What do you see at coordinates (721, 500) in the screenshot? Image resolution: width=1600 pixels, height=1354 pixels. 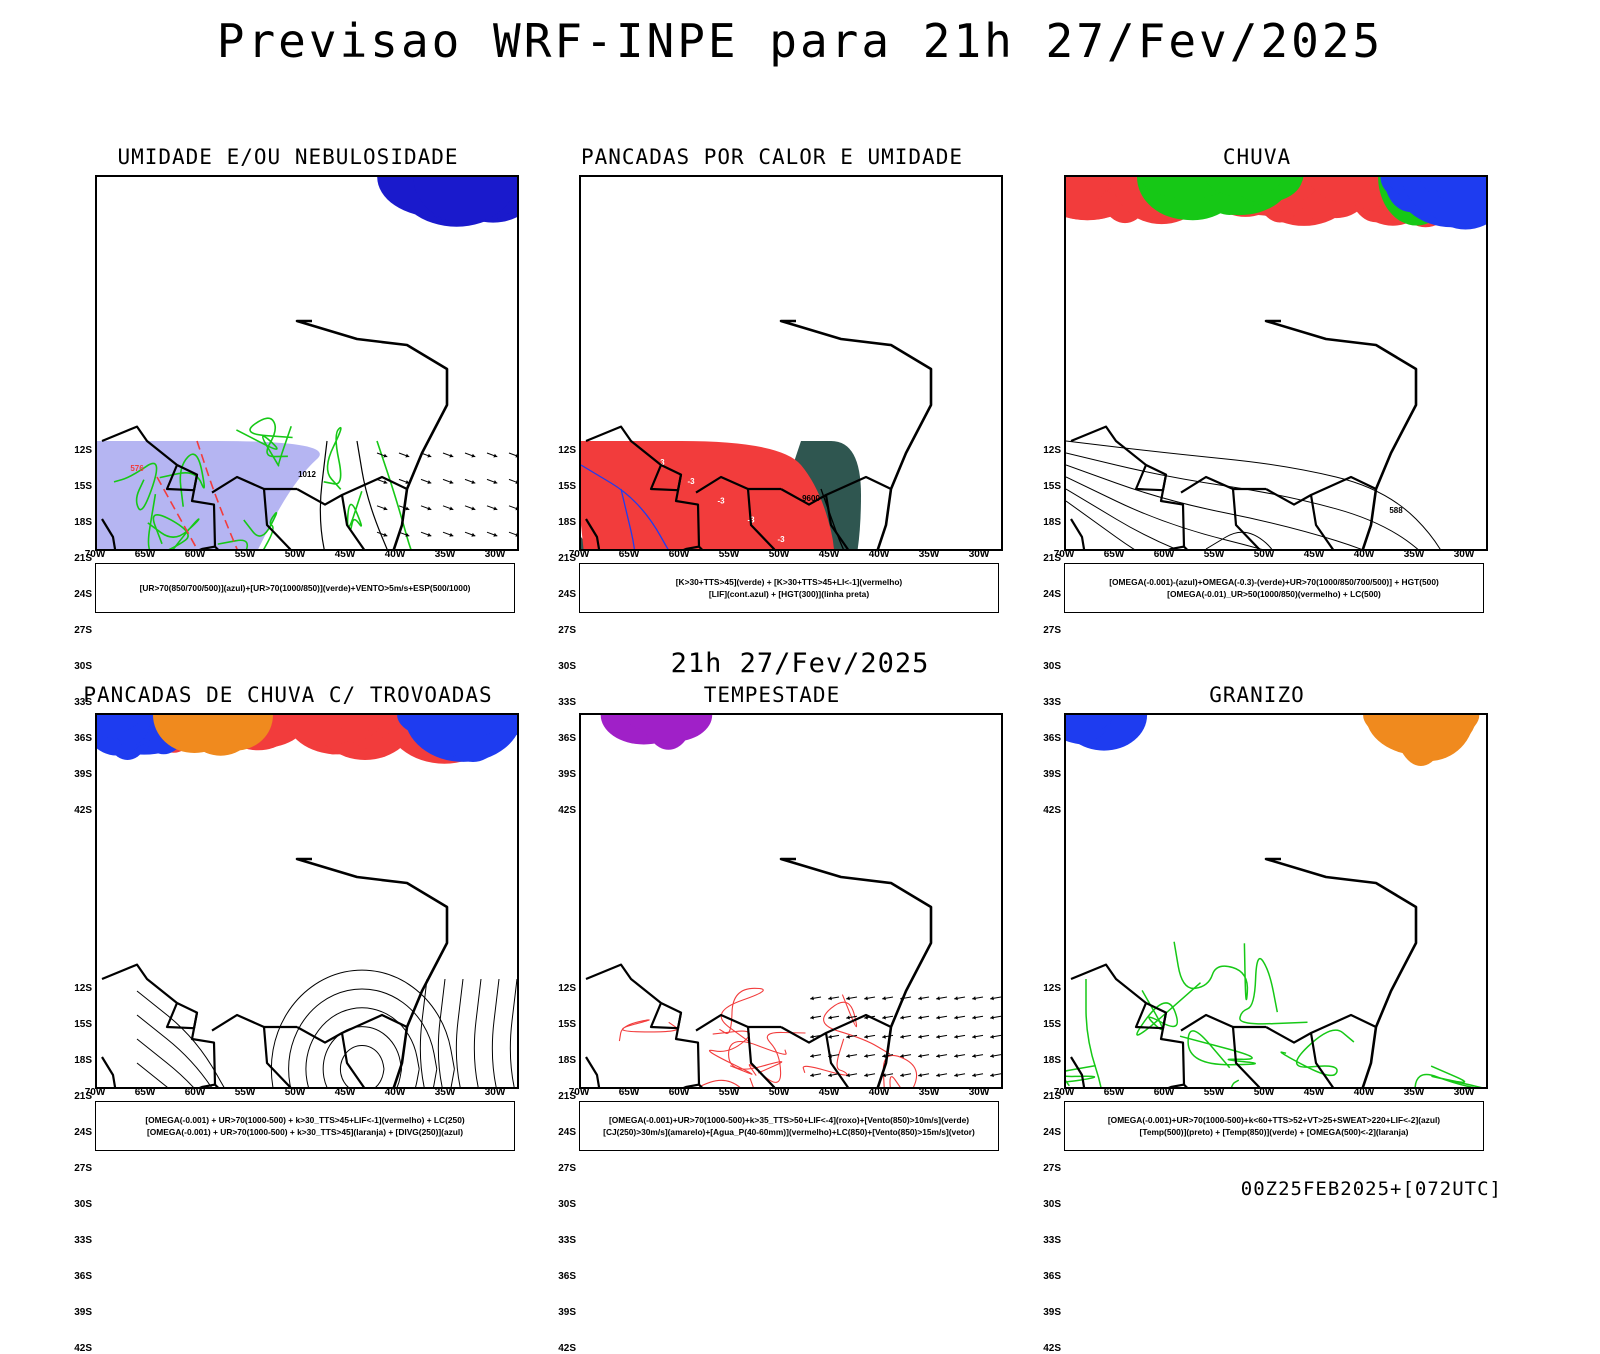 I see `contour-label: -3` at bounding box center [721, 500].